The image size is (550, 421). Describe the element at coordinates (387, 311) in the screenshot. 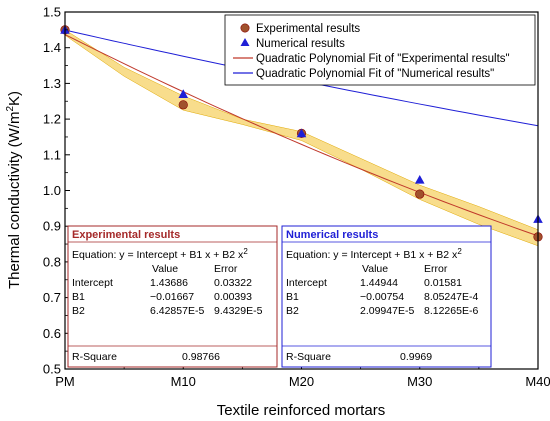

I see `stats-row-value: 2.09947E-5` at that location.